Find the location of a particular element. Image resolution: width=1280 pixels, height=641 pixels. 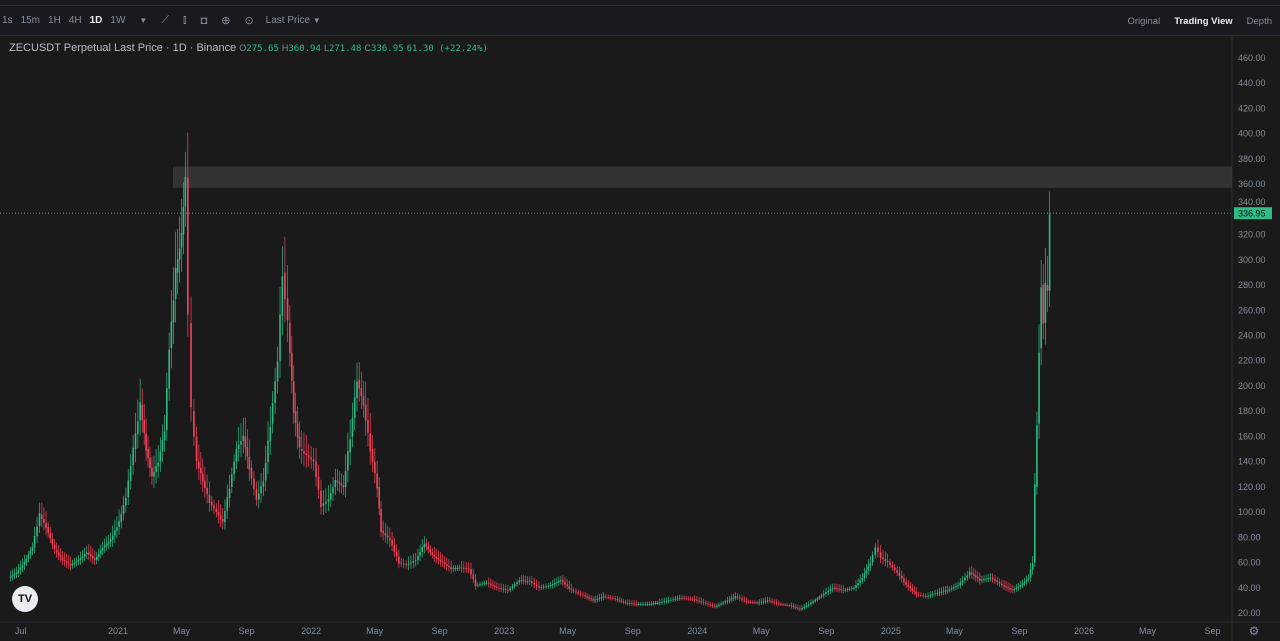

interval-15m: 15m is located at coordinates (30, 20).